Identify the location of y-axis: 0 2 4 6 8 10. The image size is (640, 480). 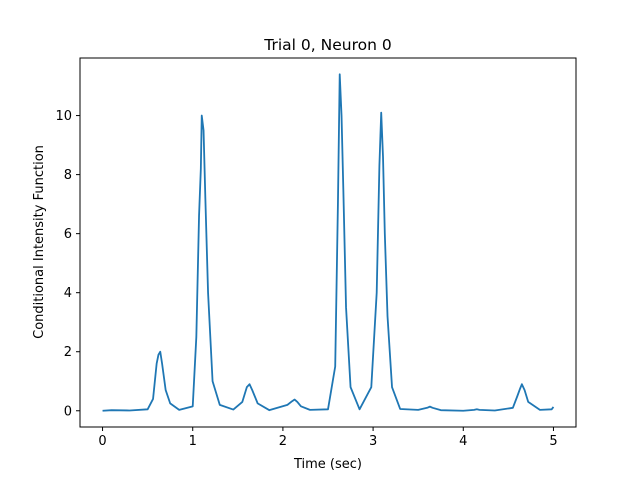
(67, 264).